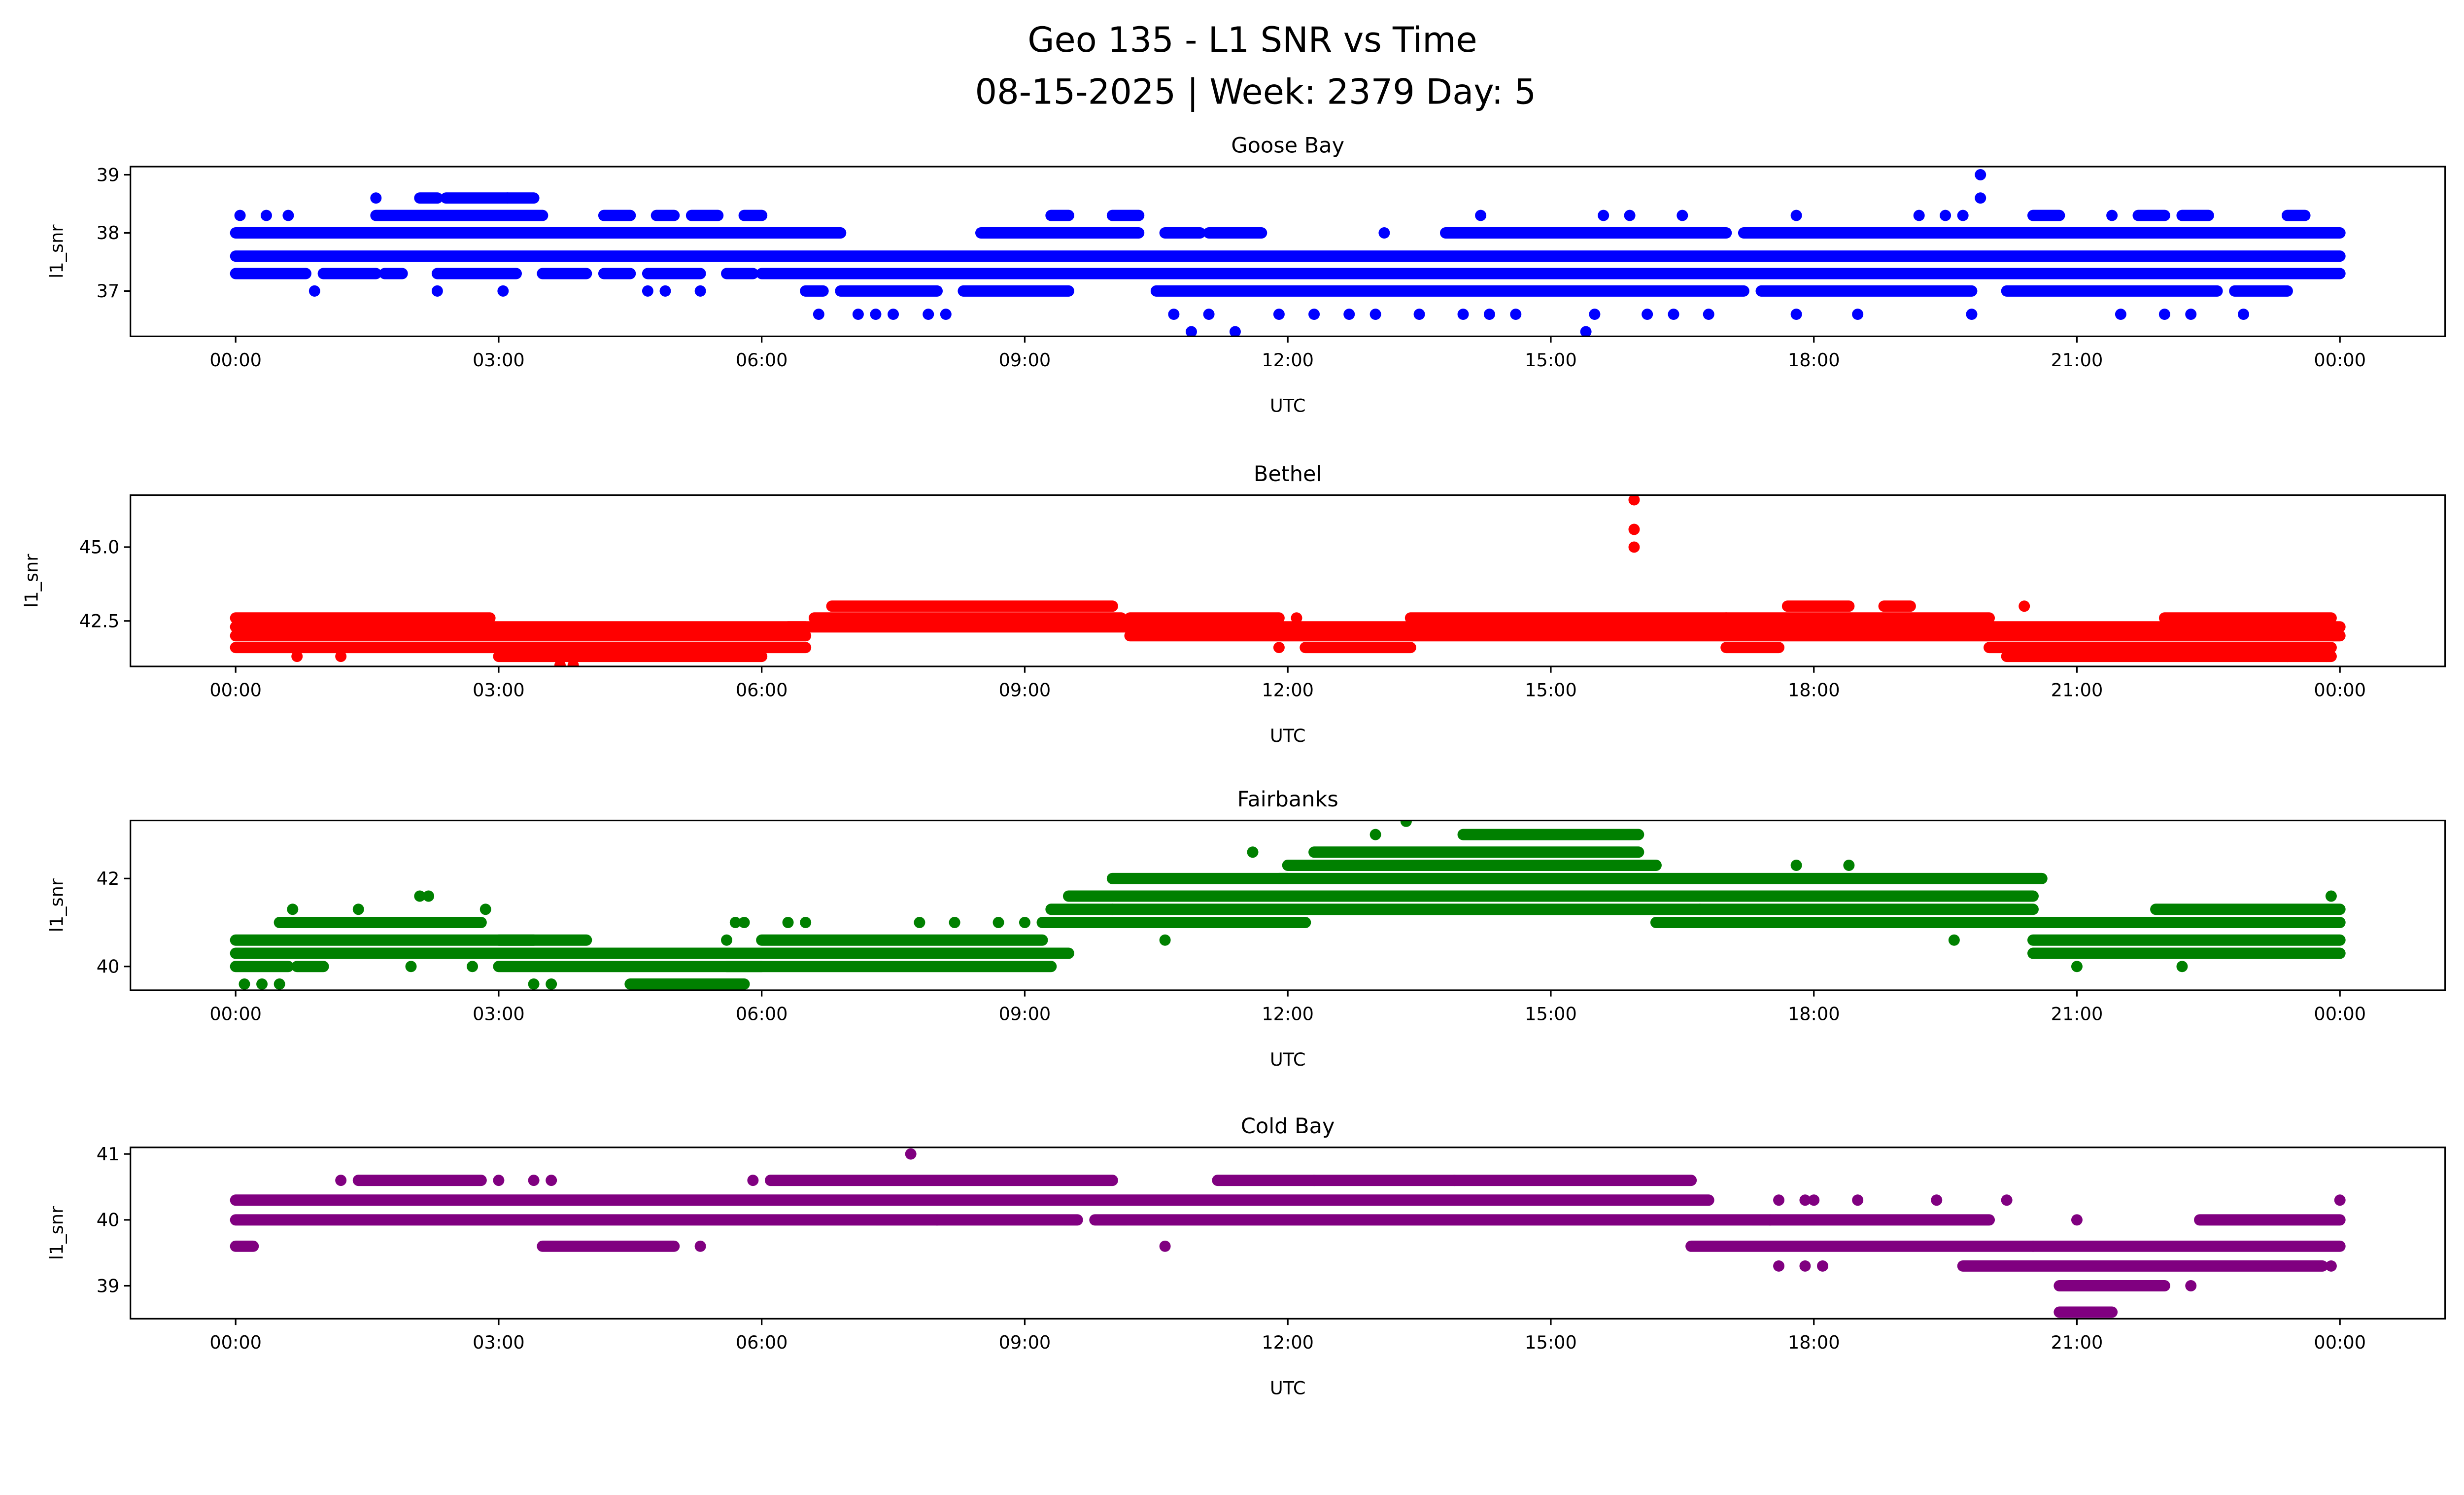 The height and width of the screenshot is (1495, 2464). Describe the element at coordinates (31, 581) in the screenshot. I see `y-axis-label: l1_snr` at that location.